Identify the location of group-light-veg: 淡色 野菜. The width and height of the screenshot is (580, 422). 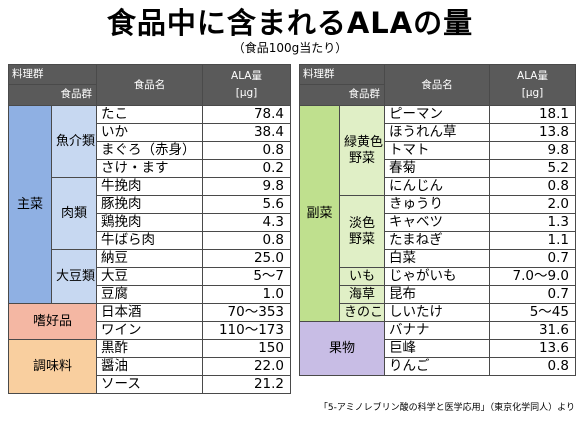
(362, 231).